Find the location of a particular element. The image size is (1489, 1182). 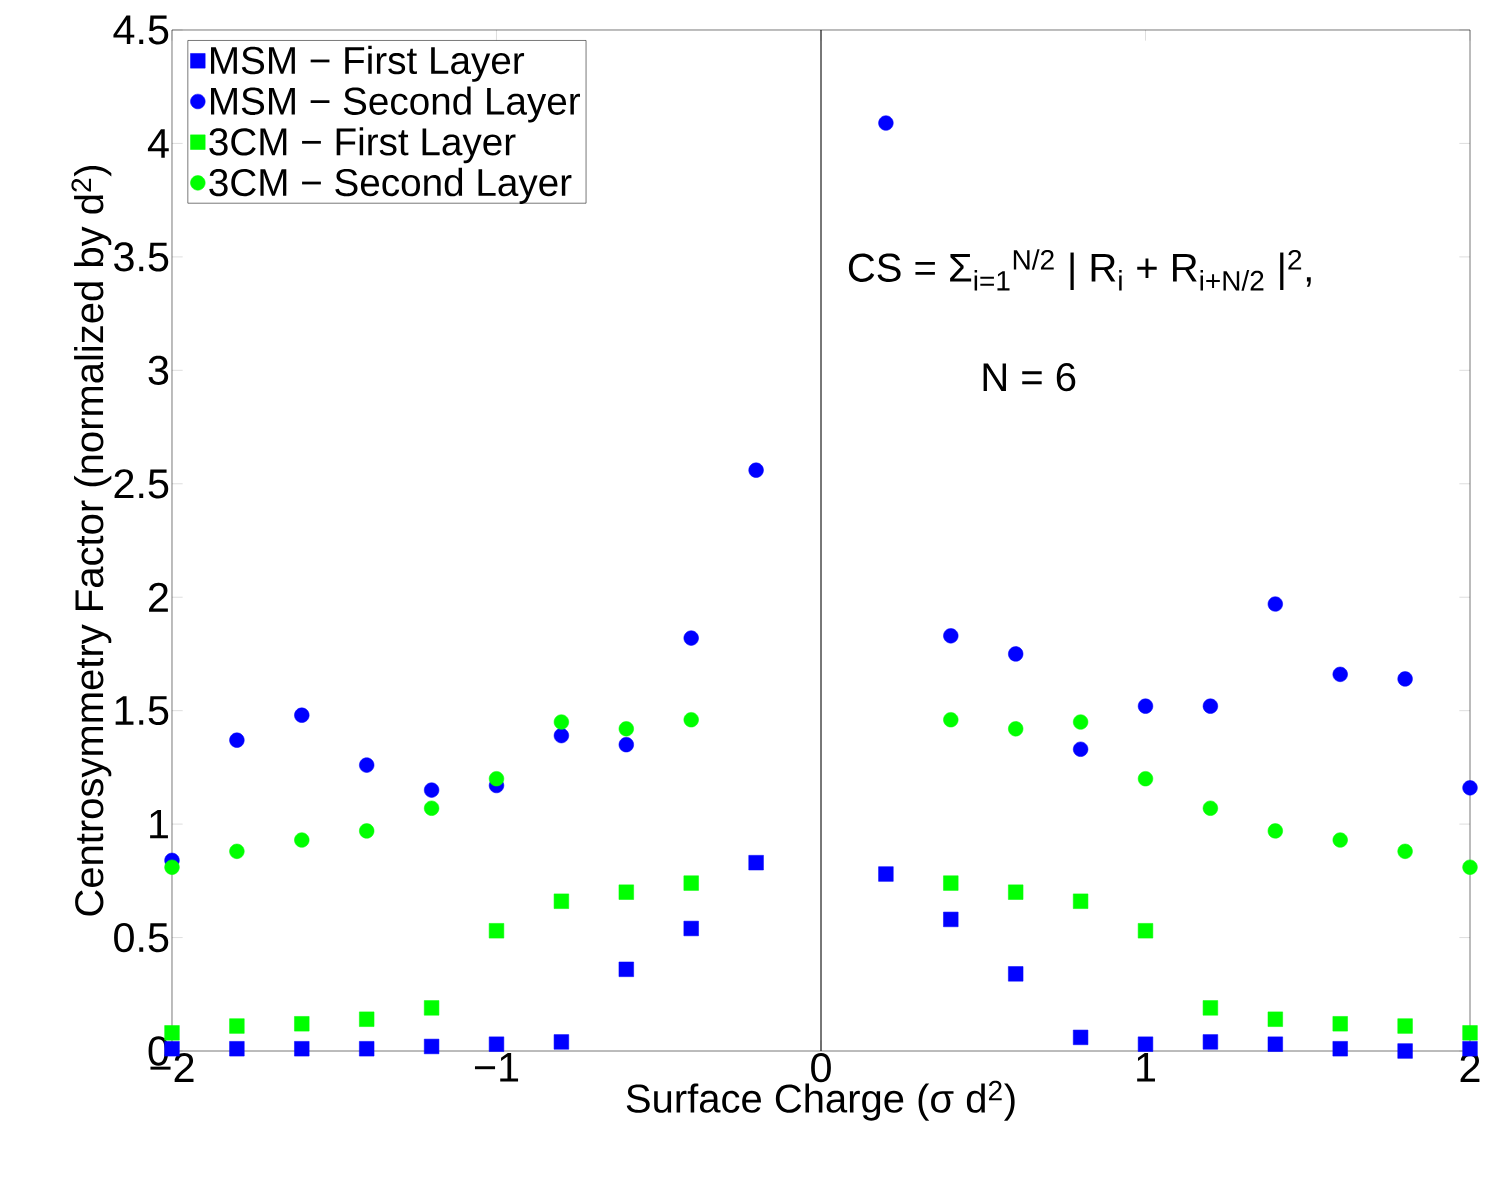

text: CS = Σ$_{i=1}$$^{N/2}$ | R$_{i}$ + R$_{i+N/2}$ |$^{2}$, is located at coordinates (1079, 270).